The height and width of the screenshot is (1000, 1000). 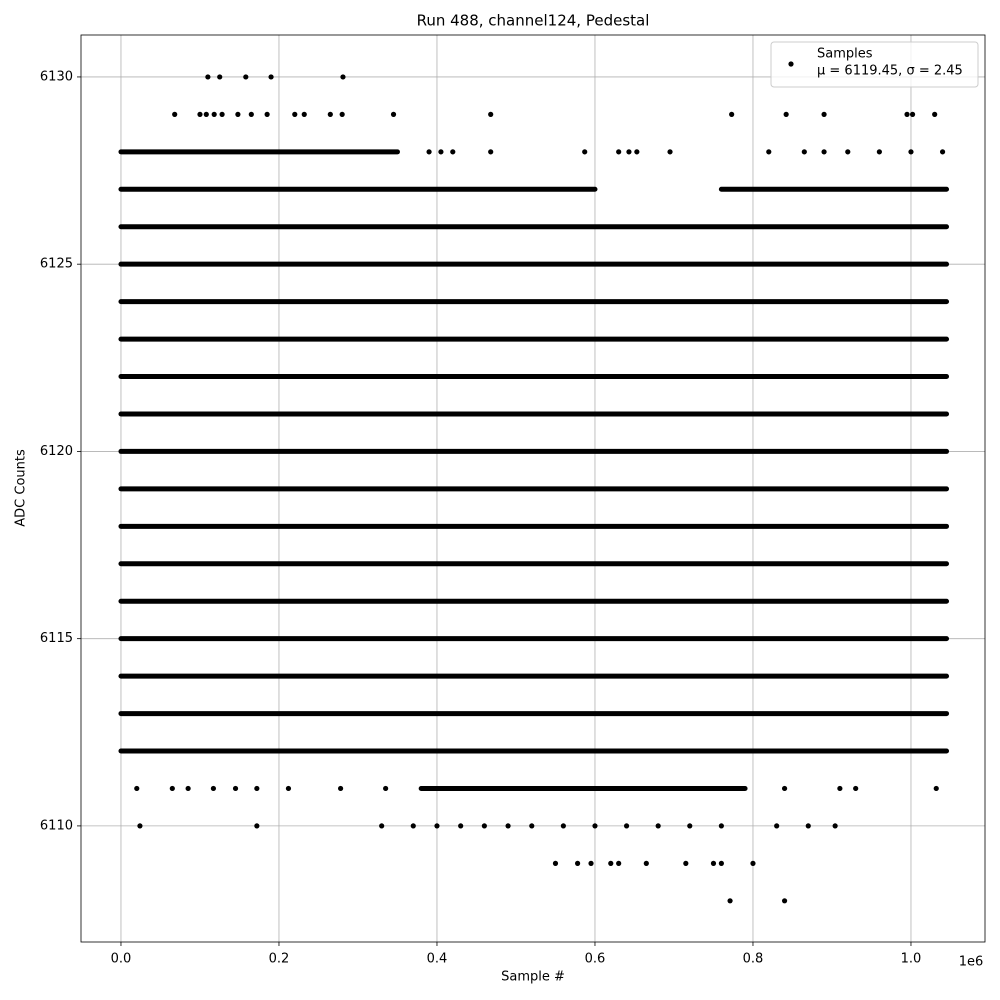 What do you see at coordinates (595, 959) in the screenshot?
I see `x-tick-label: 0.6` at bounding box center [595, 959].